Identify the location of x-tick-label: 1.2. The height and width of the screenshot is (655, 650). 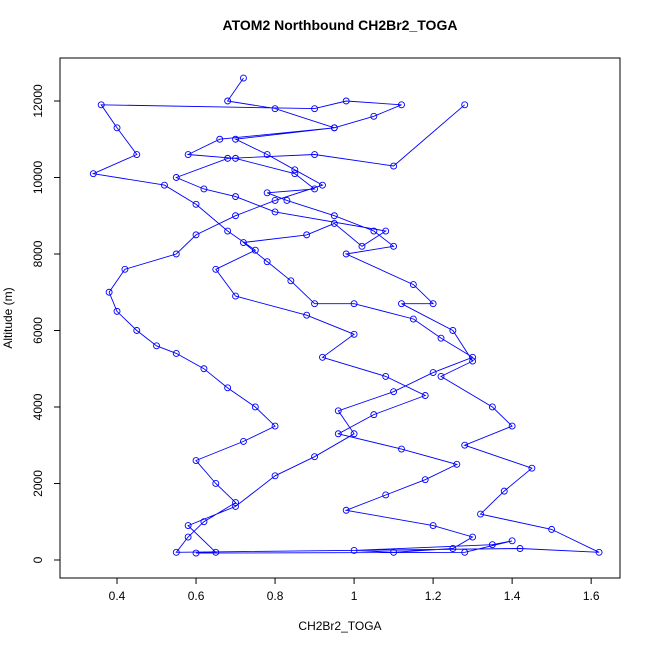
(433, 596).